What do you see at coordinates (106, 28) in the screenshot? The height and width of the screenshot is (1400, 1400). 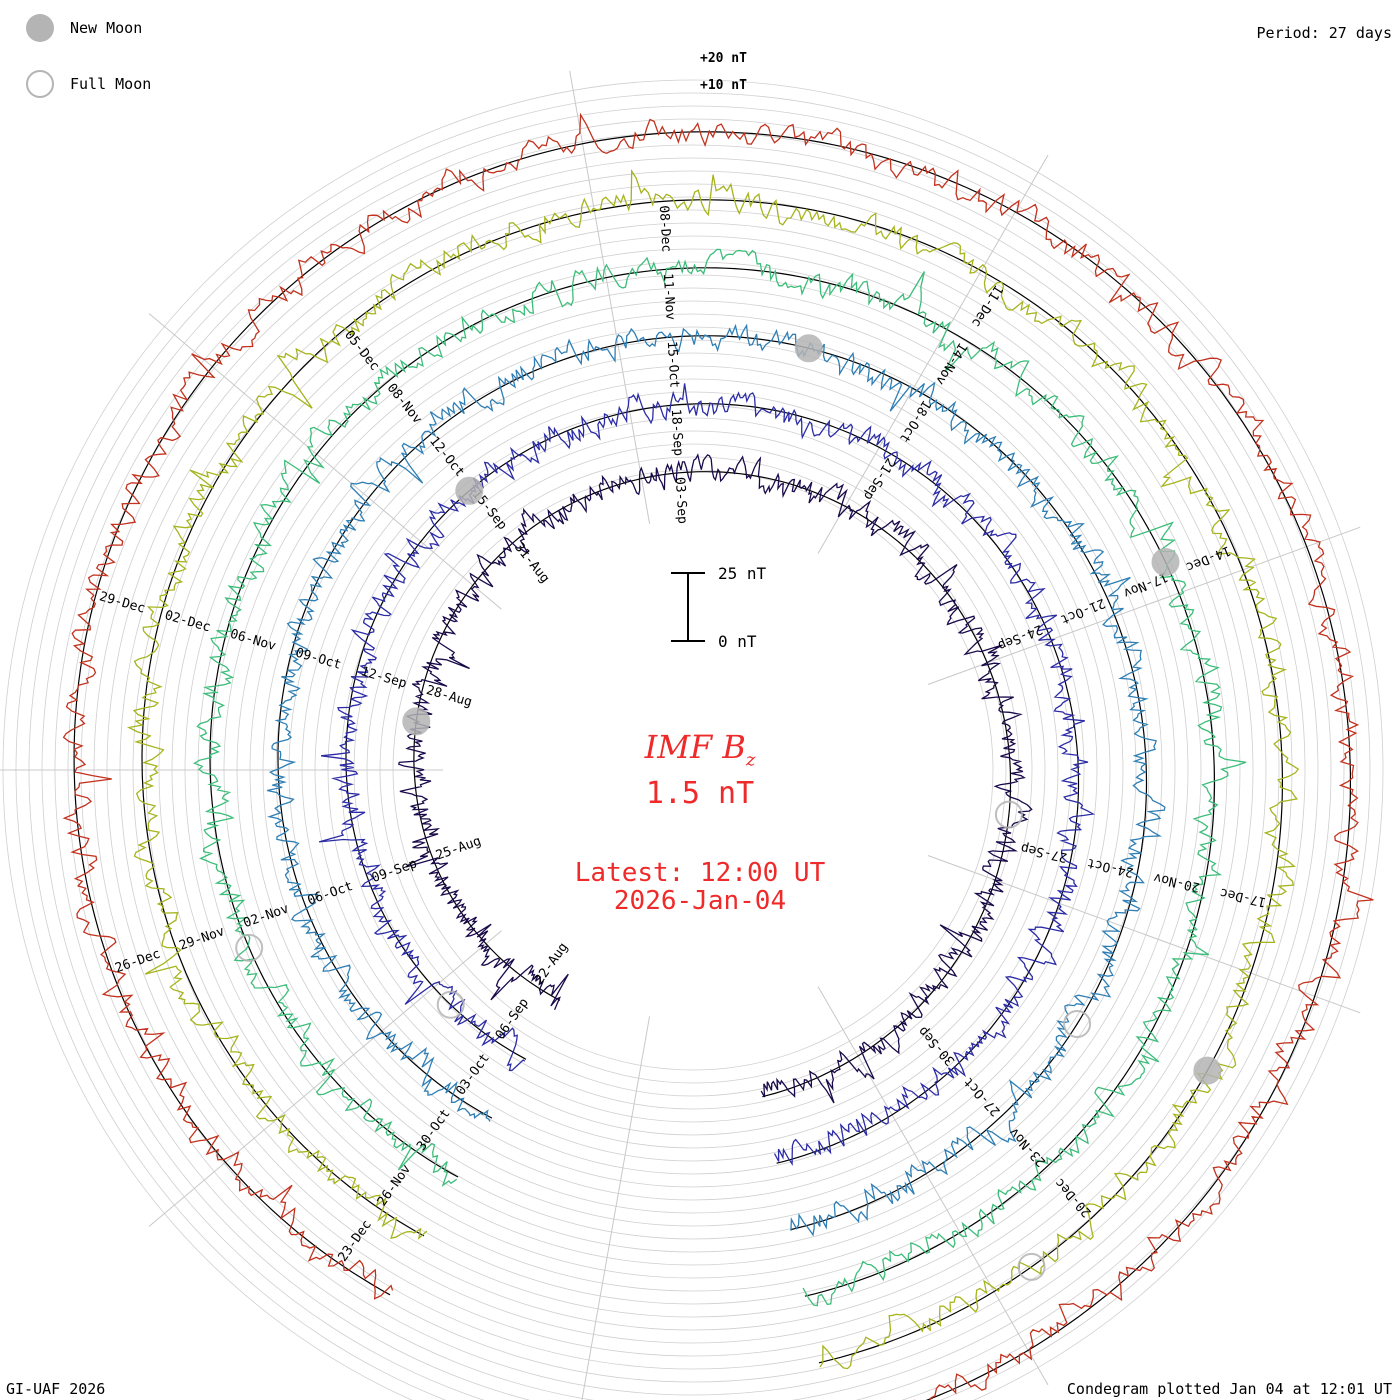 I see `new-moon-label: New Moon` at bounding box center [106, 28].